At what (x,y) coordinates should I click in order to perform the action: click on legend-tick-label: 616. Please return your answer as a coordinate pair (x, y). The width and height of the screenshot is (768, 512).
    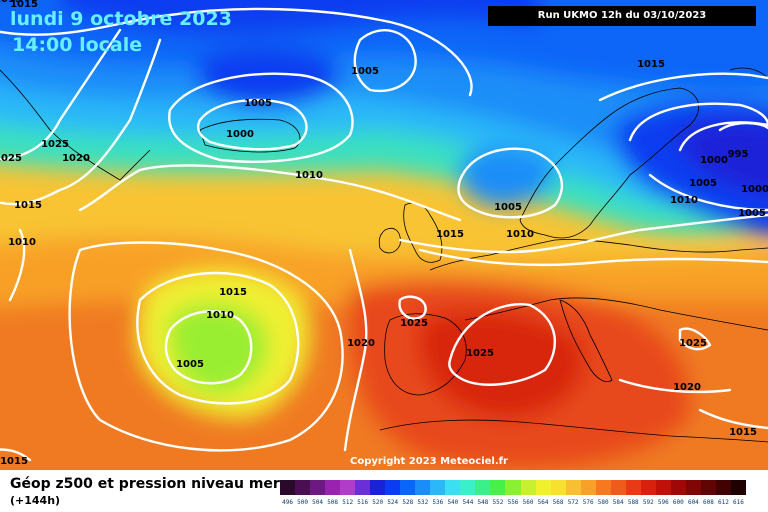
    Looking at the image, I should click on (738, 502).